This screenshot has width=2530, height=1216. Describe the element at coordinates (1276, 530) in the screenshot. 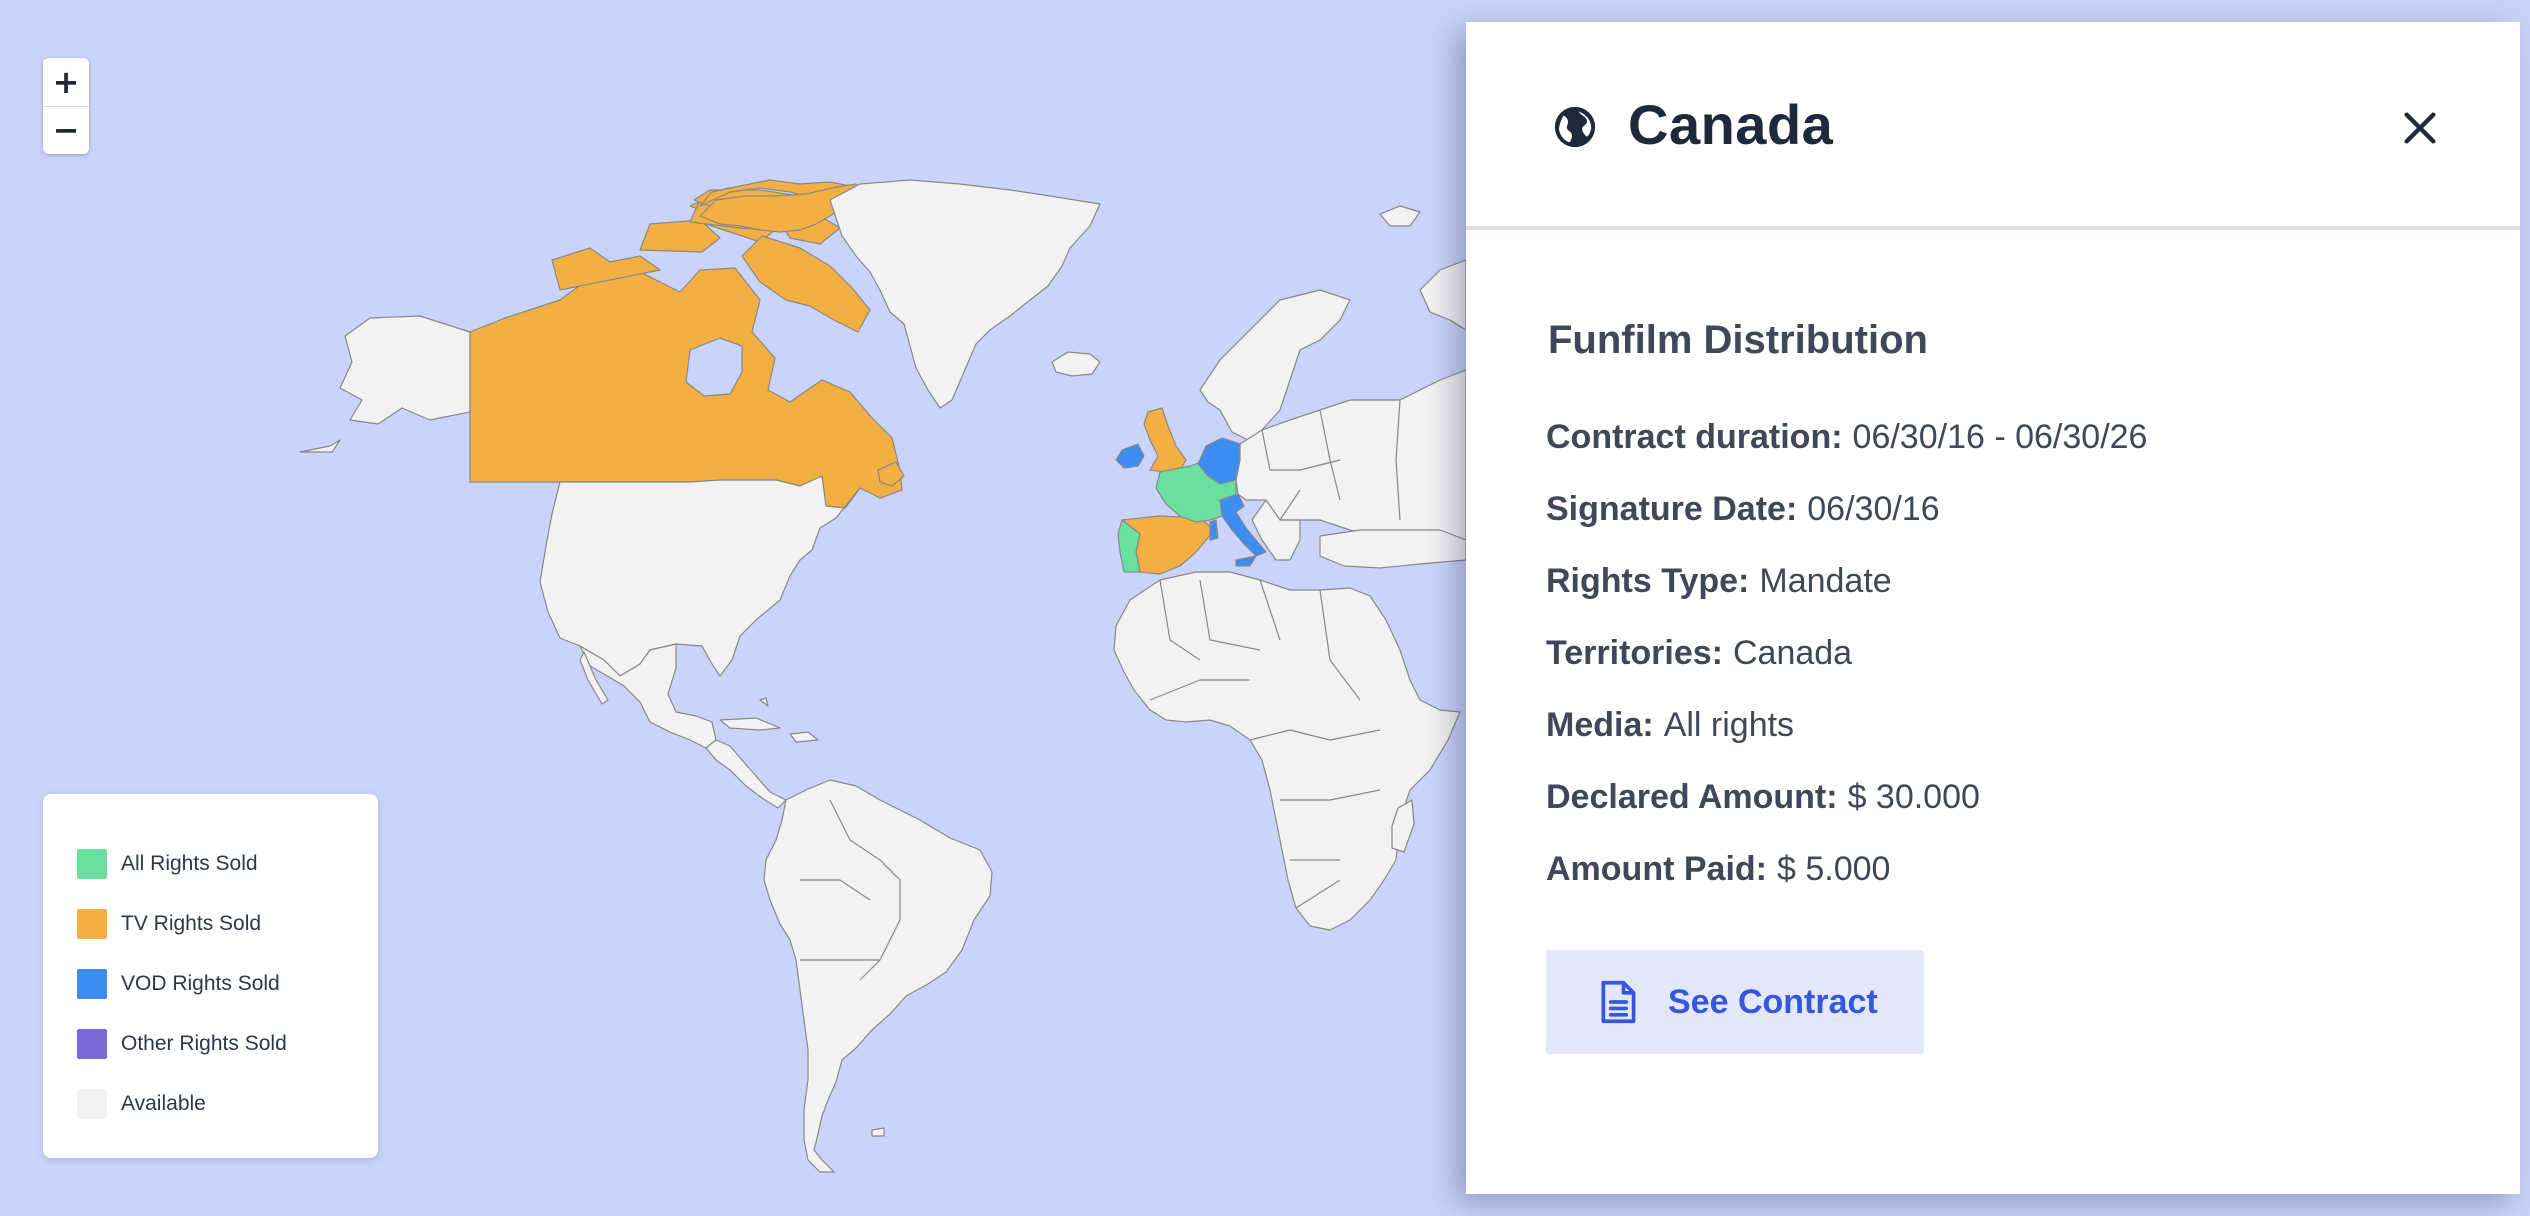

I see `map-region-balkans` at that location.